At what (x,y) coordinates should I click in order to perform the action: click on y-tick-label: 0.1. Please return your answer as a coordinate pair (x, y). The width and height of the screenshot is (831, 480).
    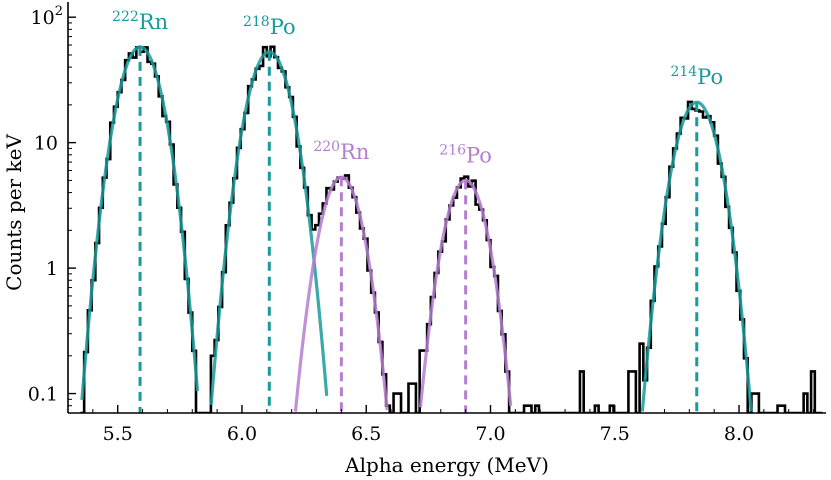
    Looking at the image, I should click on (43, 395).